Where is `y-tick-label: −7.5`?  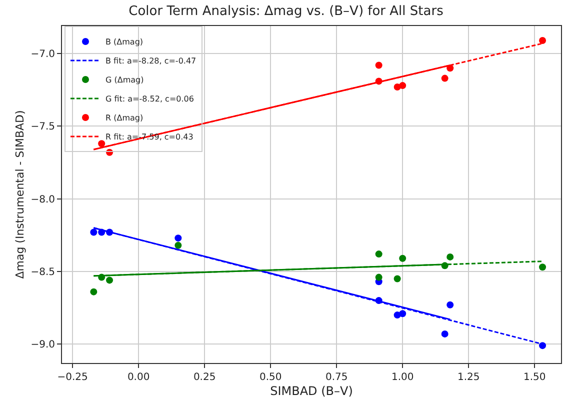 y-tick-label: −7.5 is located at coordinates (42, 127).